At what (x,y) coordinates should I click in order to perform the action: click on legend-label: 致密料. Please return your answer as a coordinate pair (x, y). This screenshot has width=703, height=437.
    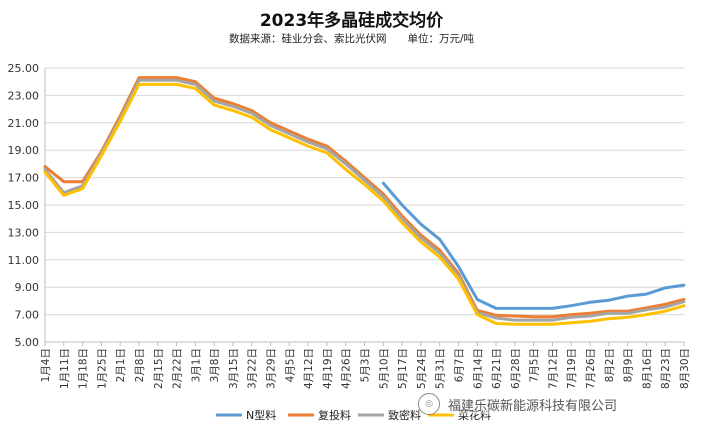
    Looking at the image, I should click on (404, 415).